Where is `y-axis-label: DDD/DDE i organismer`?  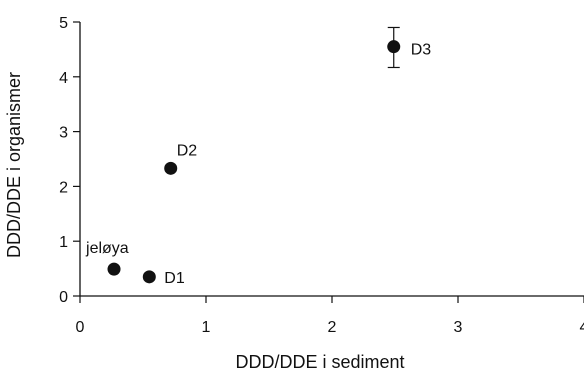
y-axis-label: DDD/DDE i organismer is located at coordinates (14, 165).